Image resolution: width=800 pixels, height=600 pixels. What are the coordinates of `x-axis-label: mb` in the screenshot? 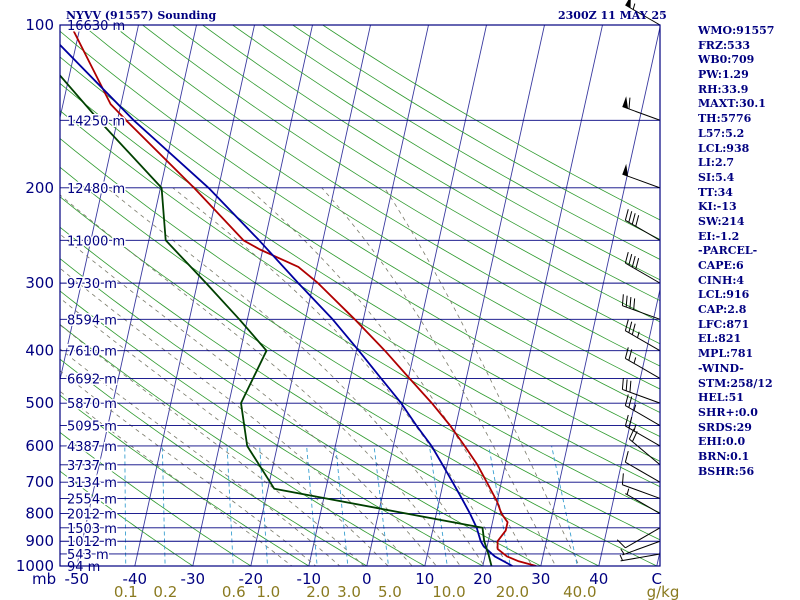 It's located at (44, 579).